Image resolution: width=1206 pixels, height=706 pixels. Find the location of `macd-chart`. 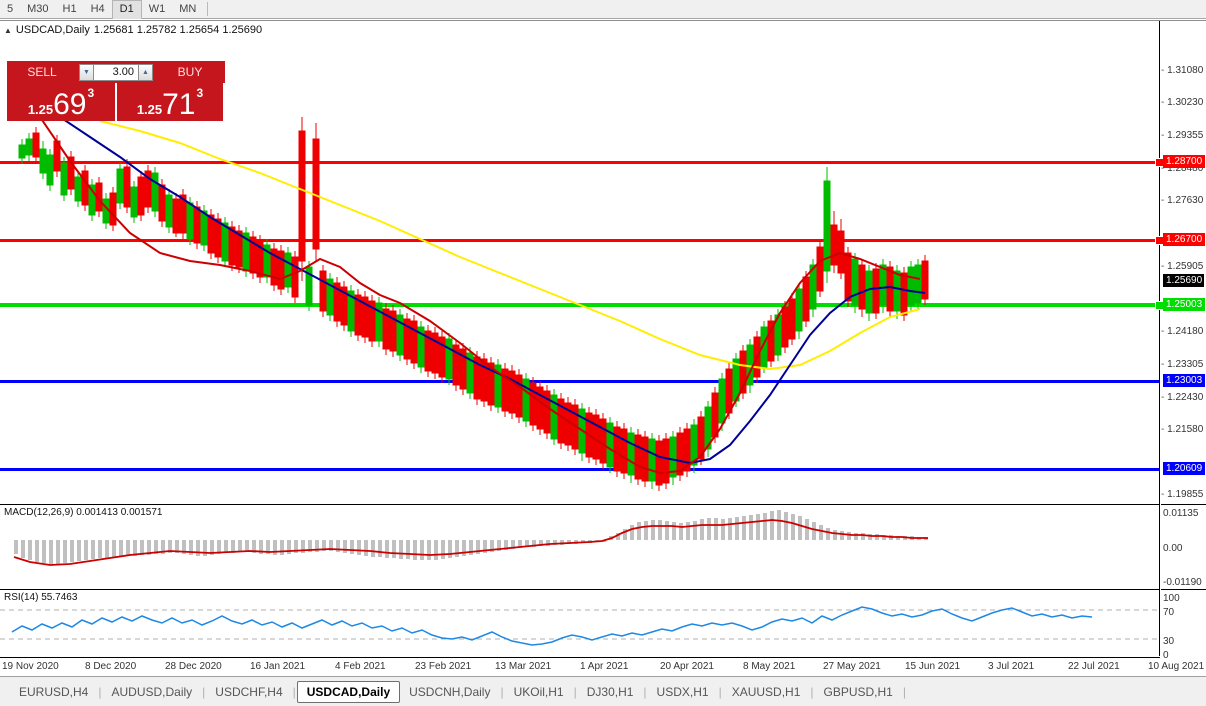

macd-chart is located at coordinates (470, 538).